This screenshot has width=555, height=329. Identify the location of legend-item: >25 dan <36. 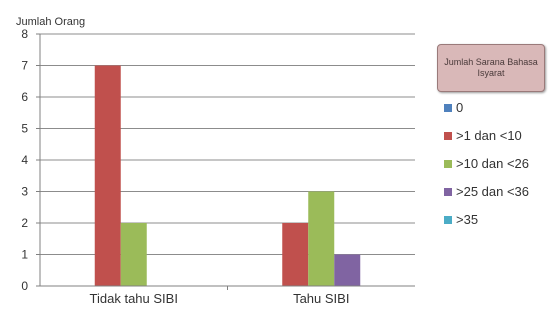
(486, 191).